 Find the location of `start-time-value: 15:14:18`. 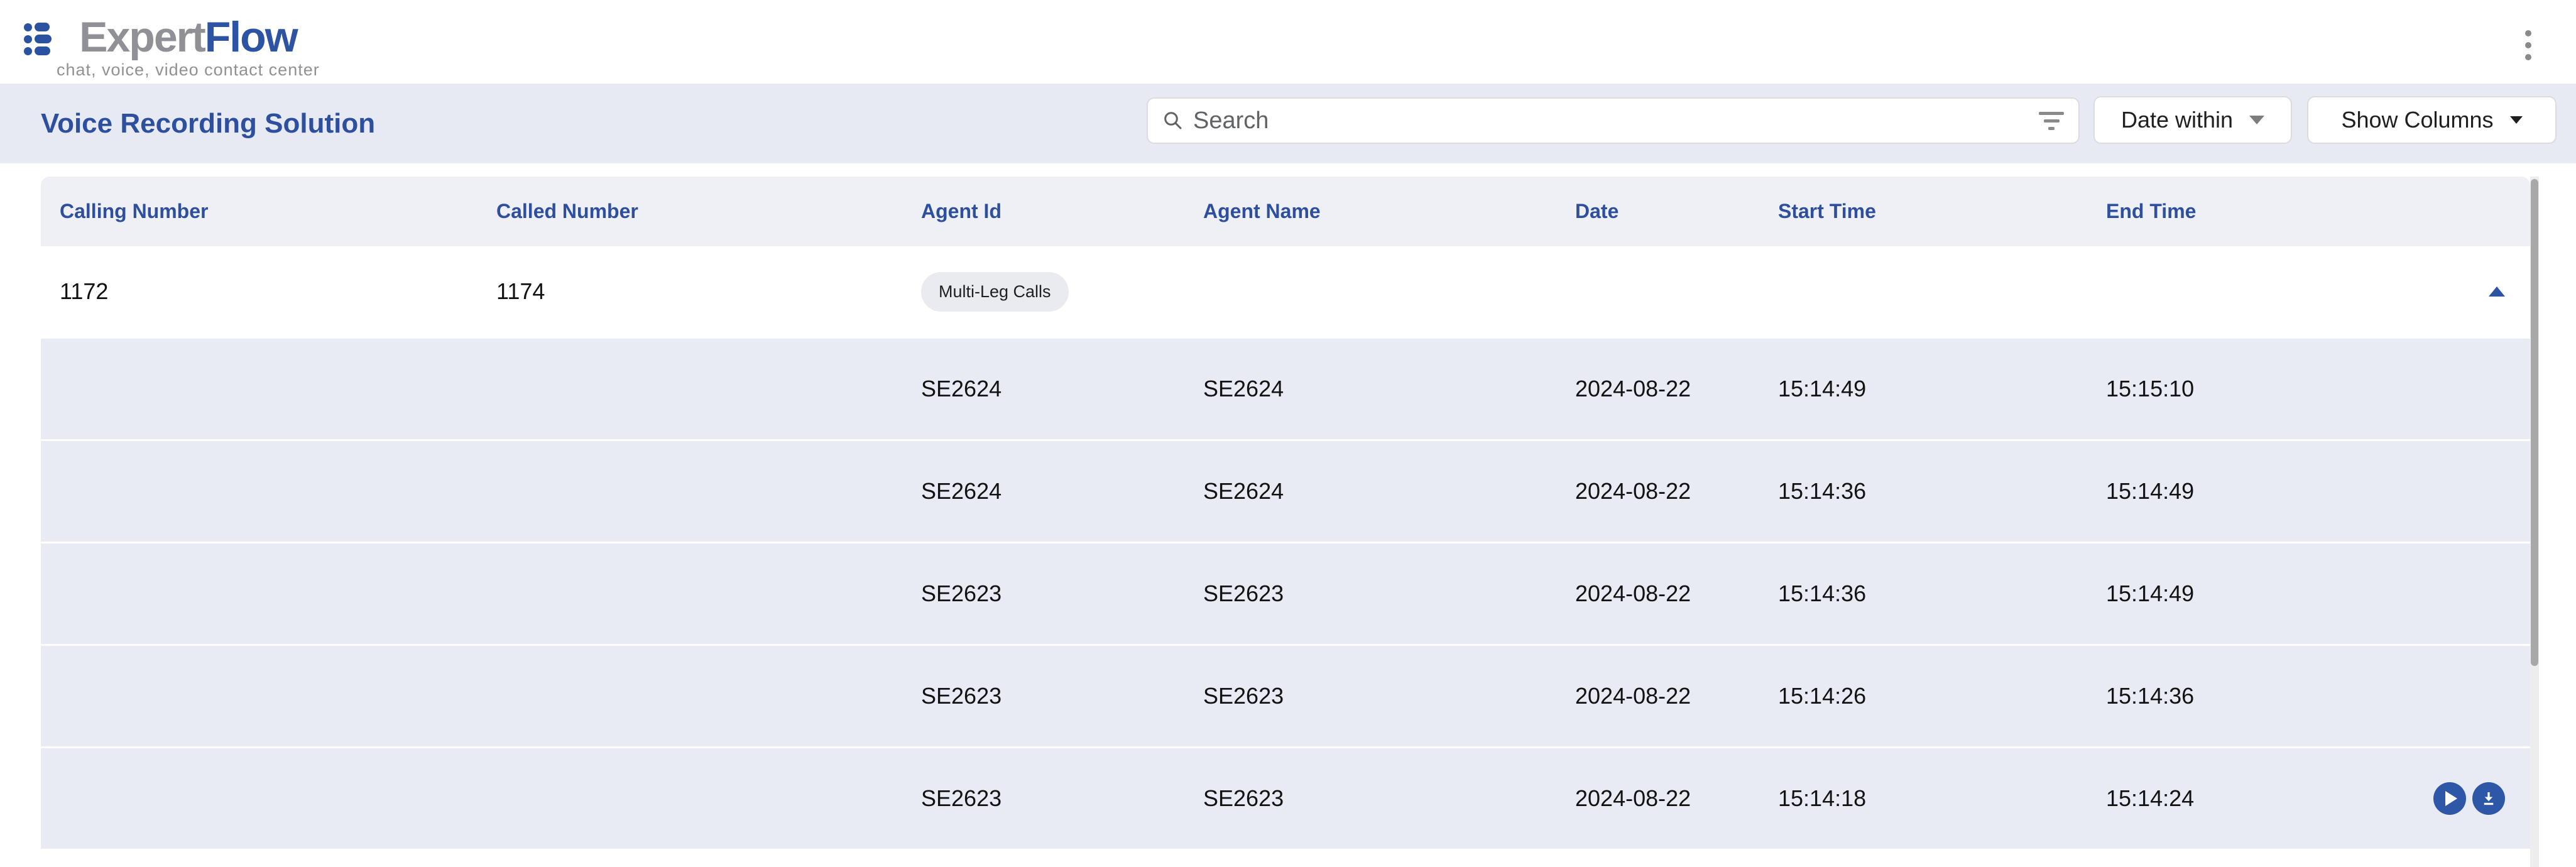

start-time-value: 15:14:18 is located at coordinates (1822, 798).